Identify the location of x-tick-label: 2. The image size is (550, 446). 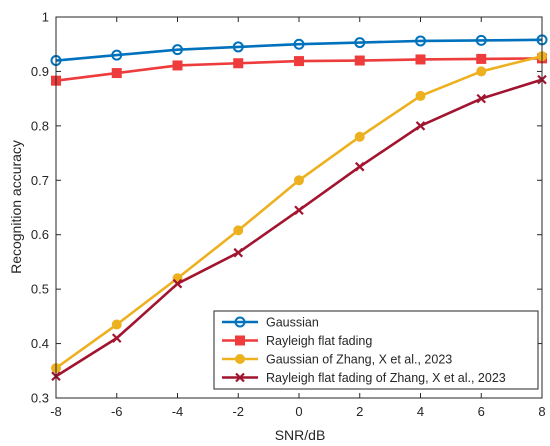
(359, 411).